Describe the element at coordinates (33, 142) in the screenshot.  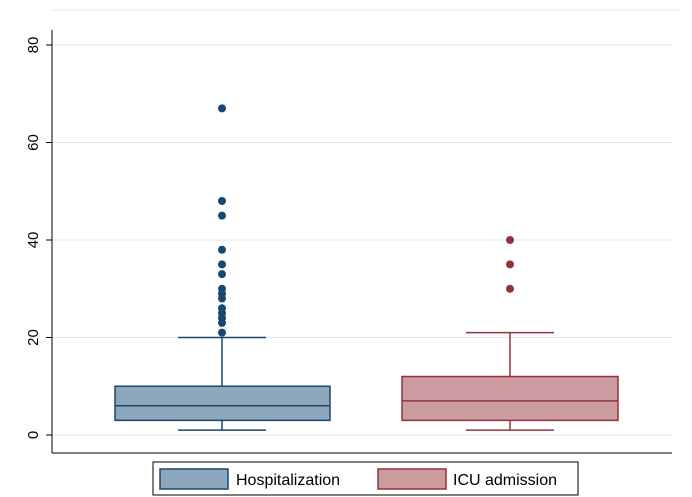
I see `y-tick-label: 60` at that location.